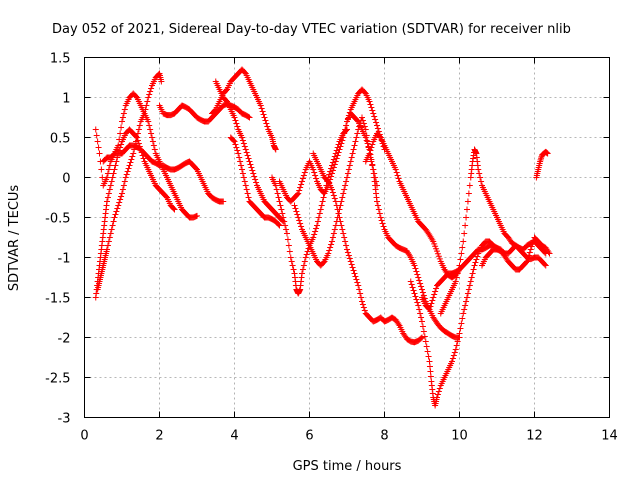 The image size is (640, 480). Describe the element at coordinates (159, 436) in the screenshot. I see `x-tick-label: 2` at that location.